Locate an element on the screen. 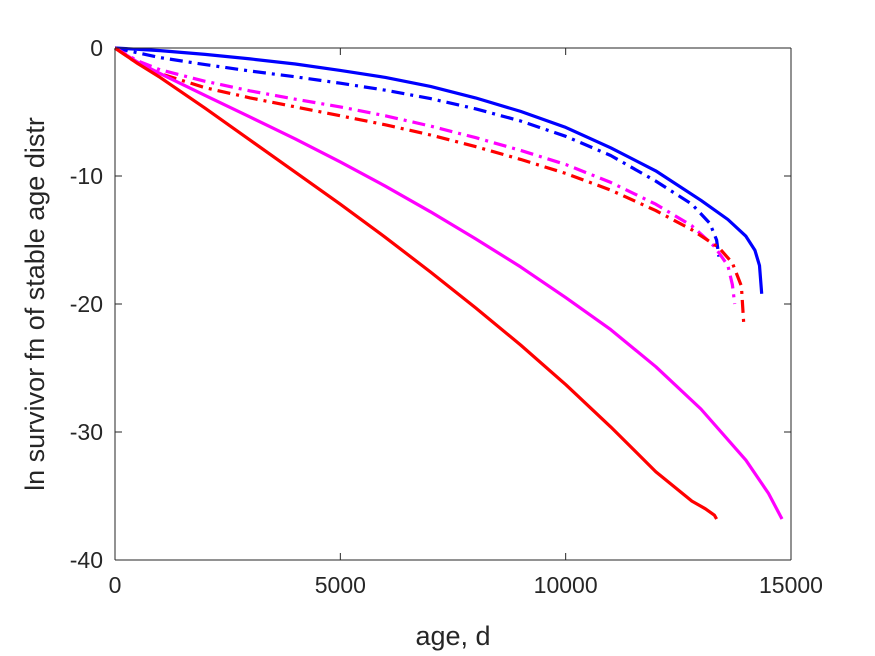  x-axis-label: age, d is located at coordinates (452, 636).